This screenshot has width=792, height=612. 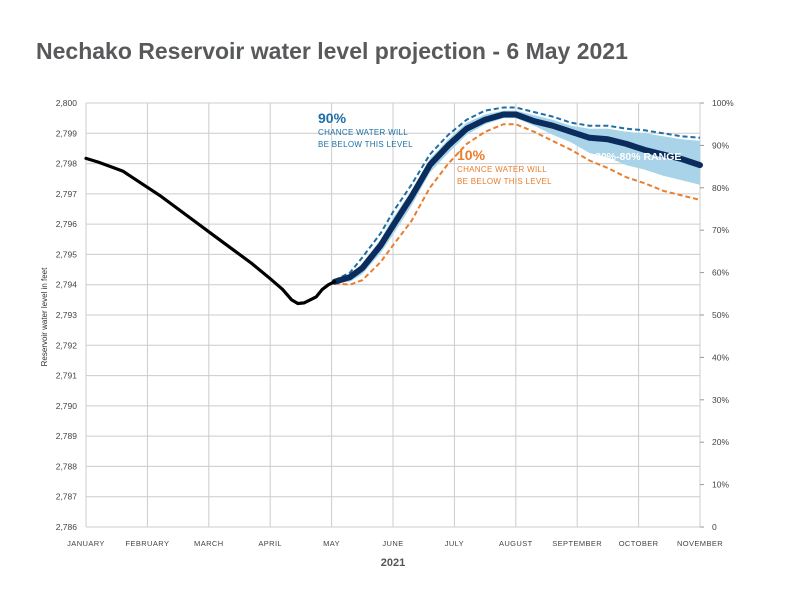 I want to click on x-tick-label: SEPTEMBER, so click(x=577, y=543).